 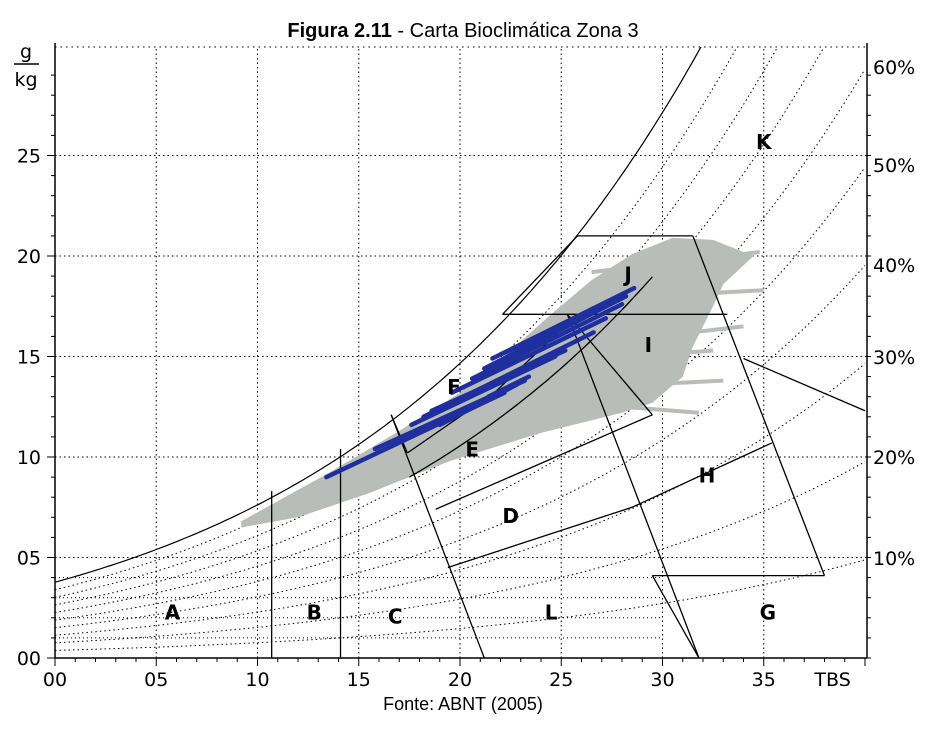 What do you see at coordinates (831, 680) in the screenshot?
I see `x-axis-label: TBS` at bounding box center [831, 680].